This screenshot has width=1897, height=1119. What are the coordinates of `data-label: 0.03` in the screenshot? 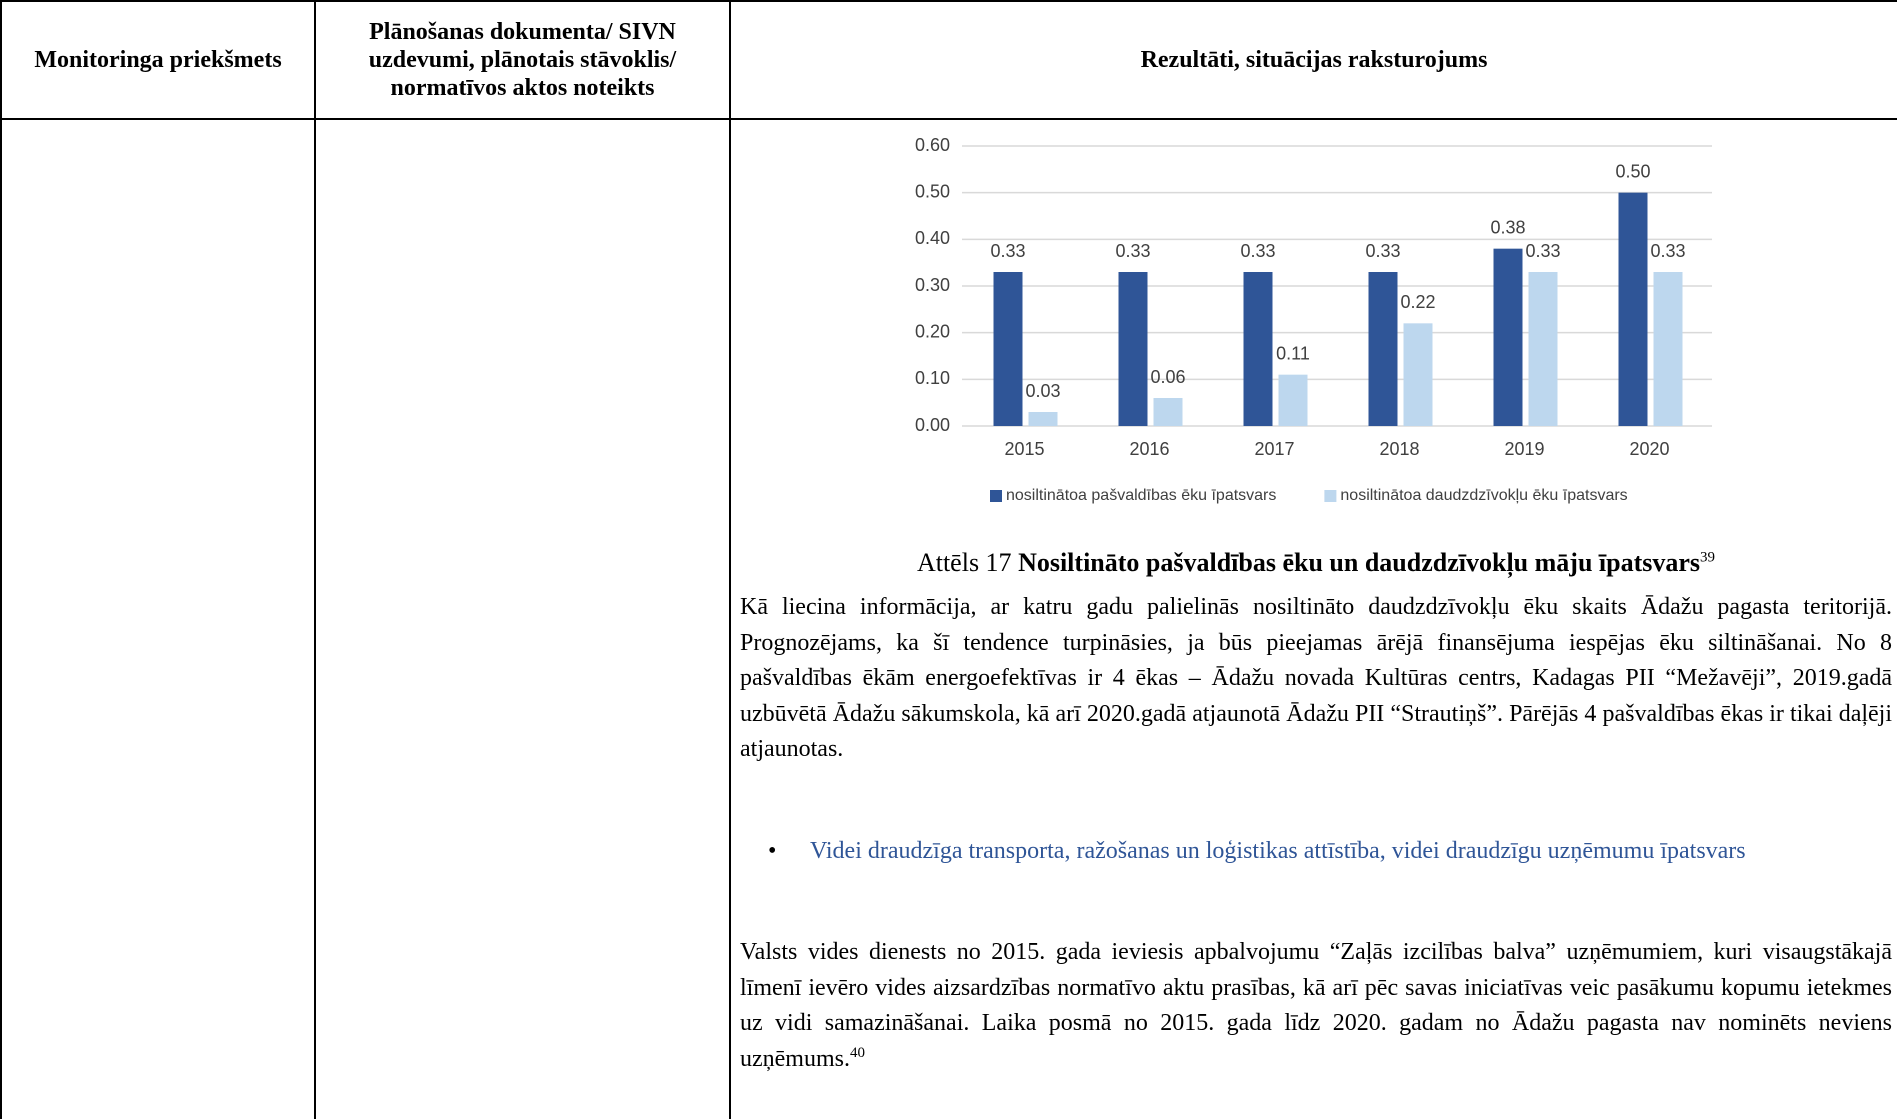 It's located at (1042, 391).